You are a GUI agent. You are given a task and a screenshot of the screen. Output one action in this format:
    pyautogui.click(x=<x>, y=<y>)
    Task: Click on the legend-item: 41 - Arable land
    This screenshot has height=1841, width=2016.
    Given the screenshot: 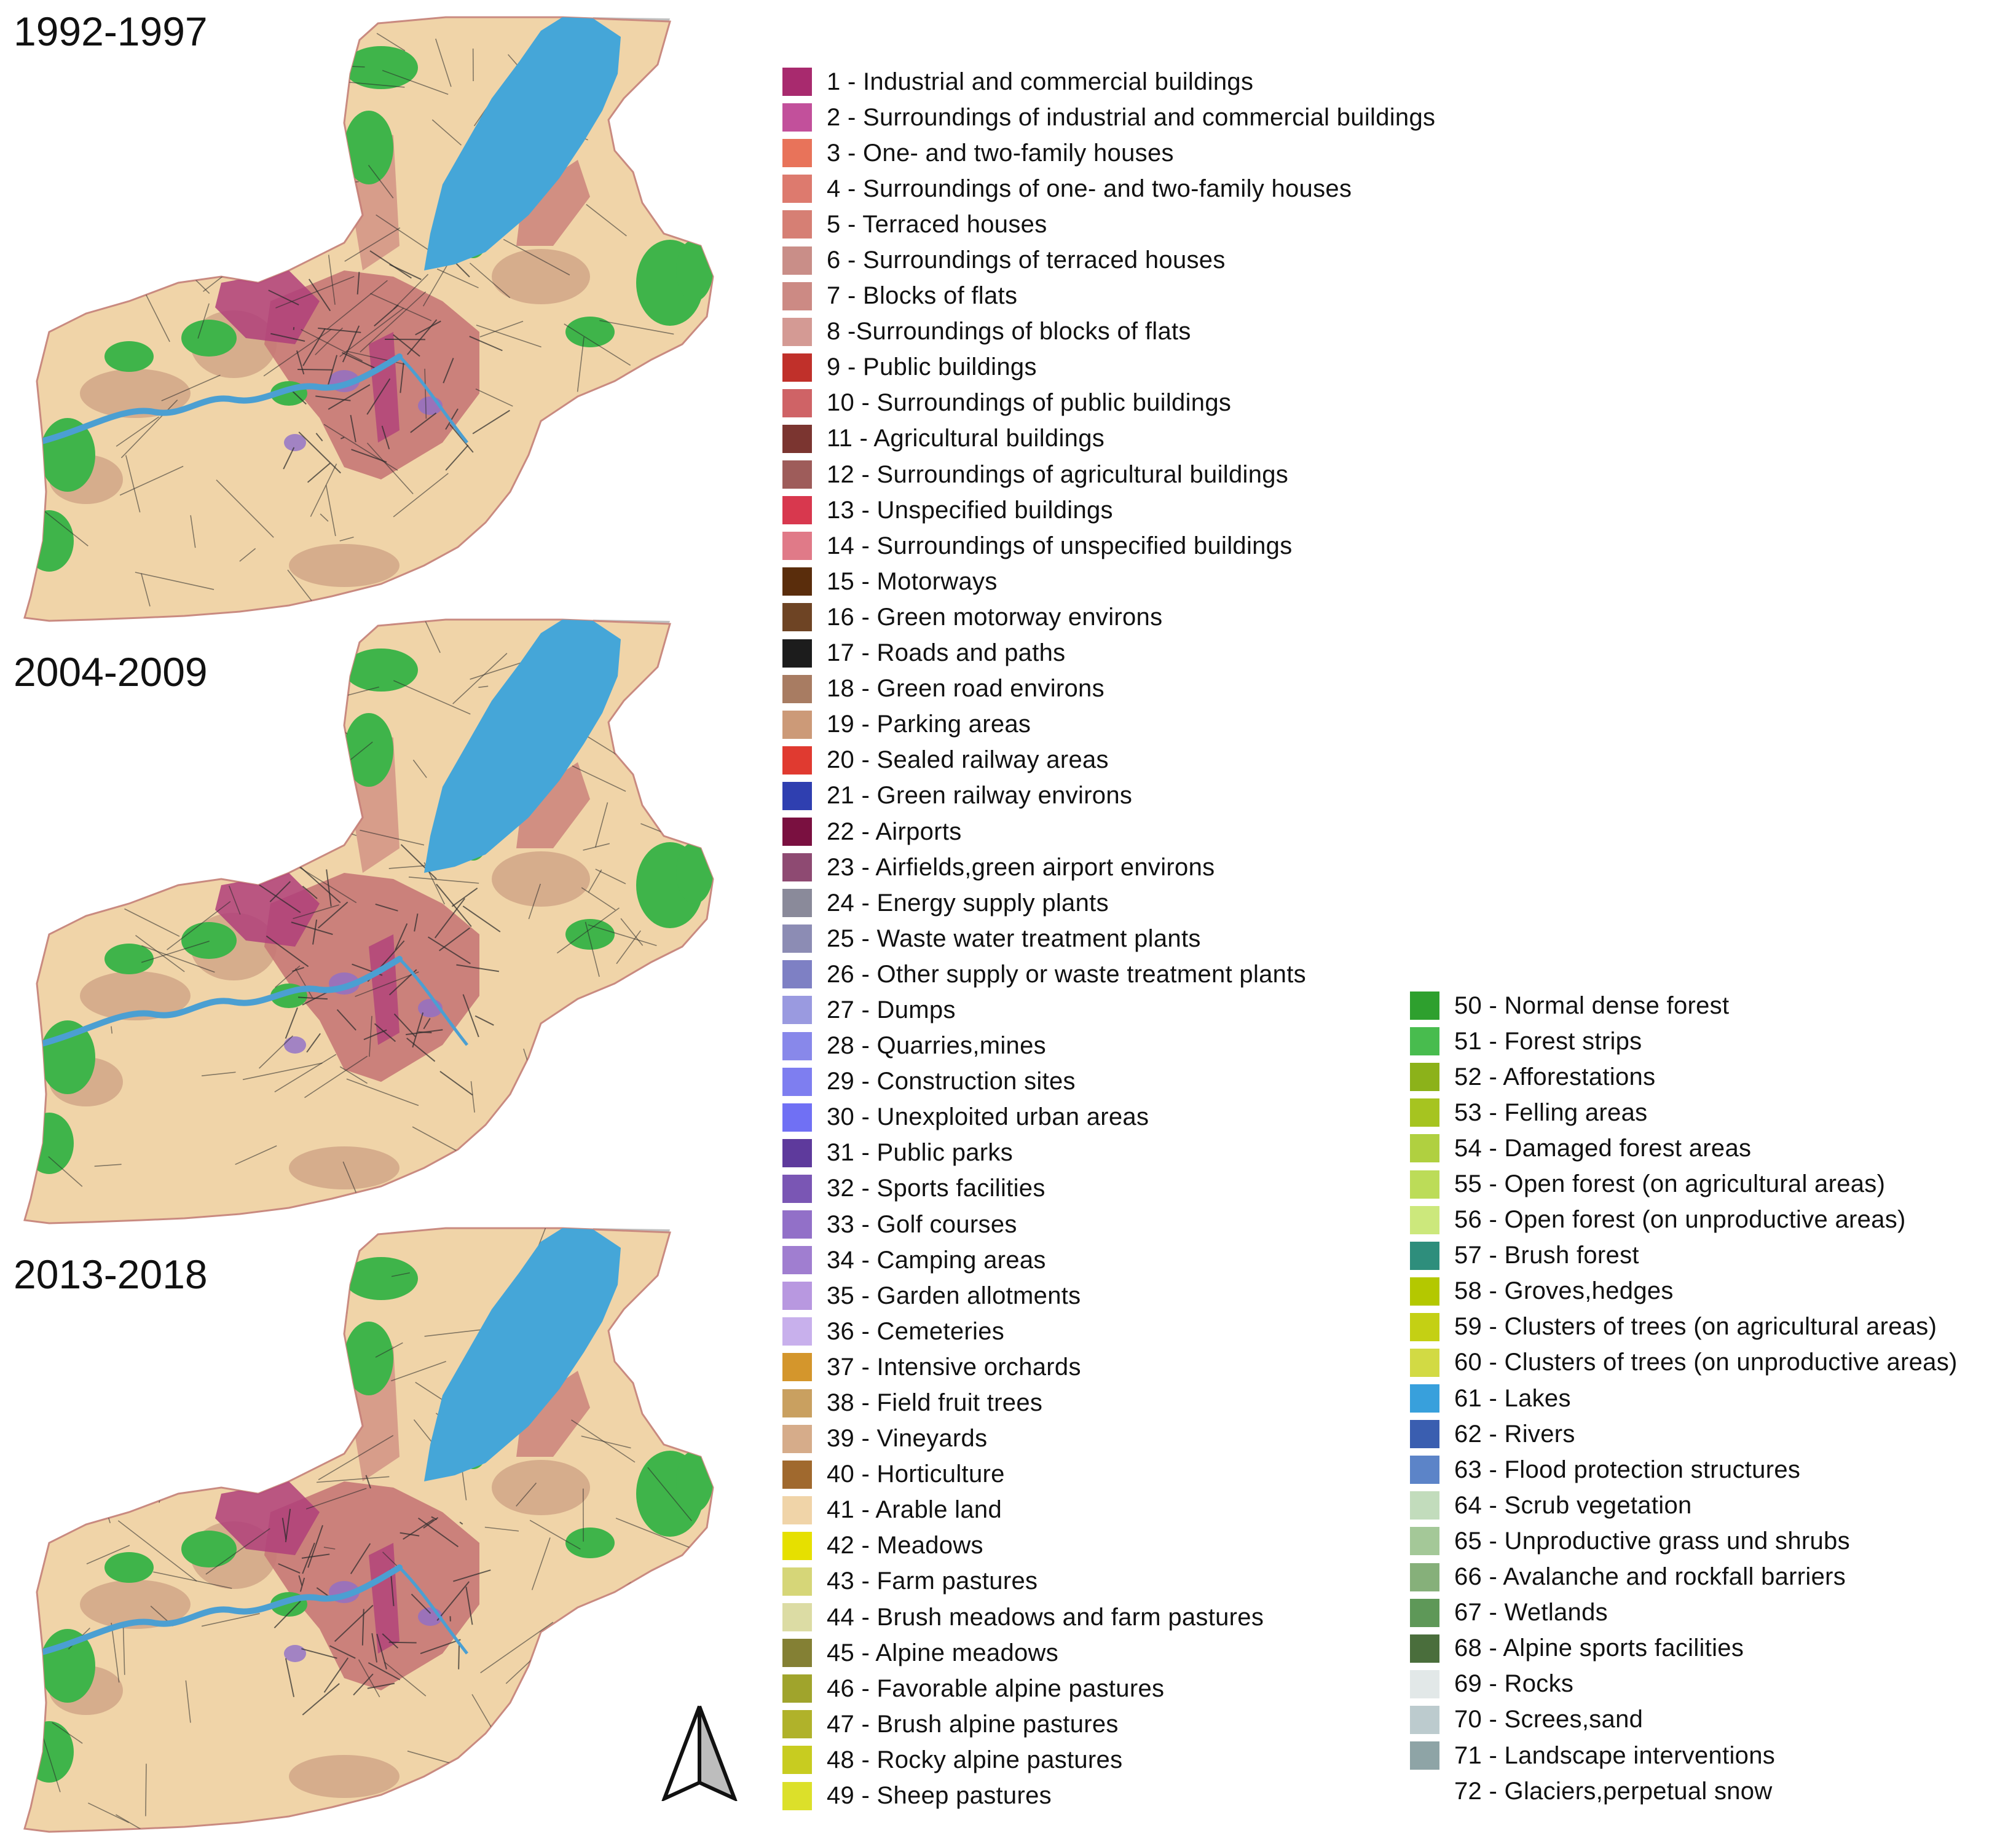 What is the action you would take?
    pyautogui.click(x=1102, y=1510)
    